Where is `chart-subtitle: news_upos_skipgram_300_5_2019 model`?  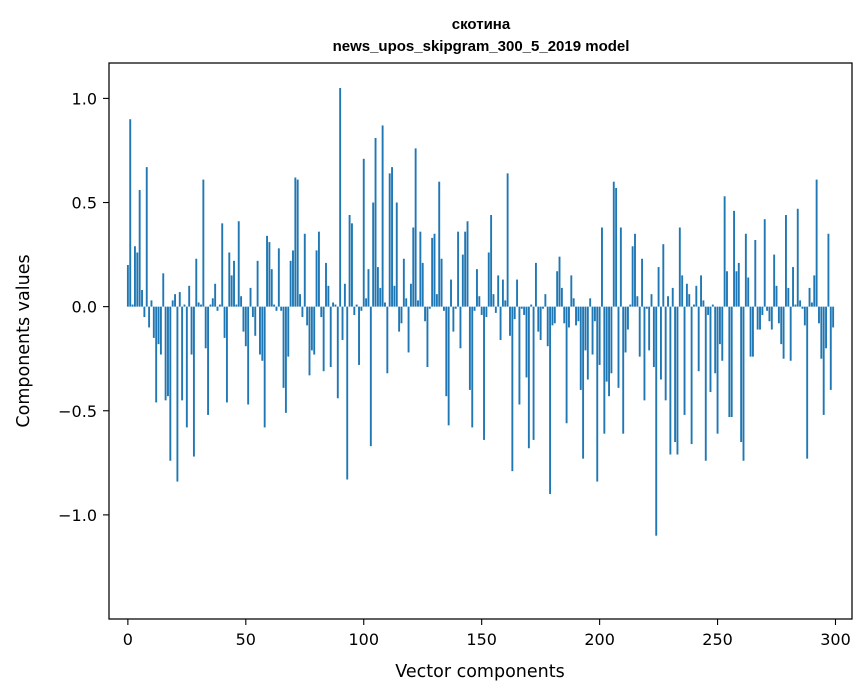
chart-subtitle: news_upos_skipgram_300_5_2019 model is located at coordinates (481, 46).